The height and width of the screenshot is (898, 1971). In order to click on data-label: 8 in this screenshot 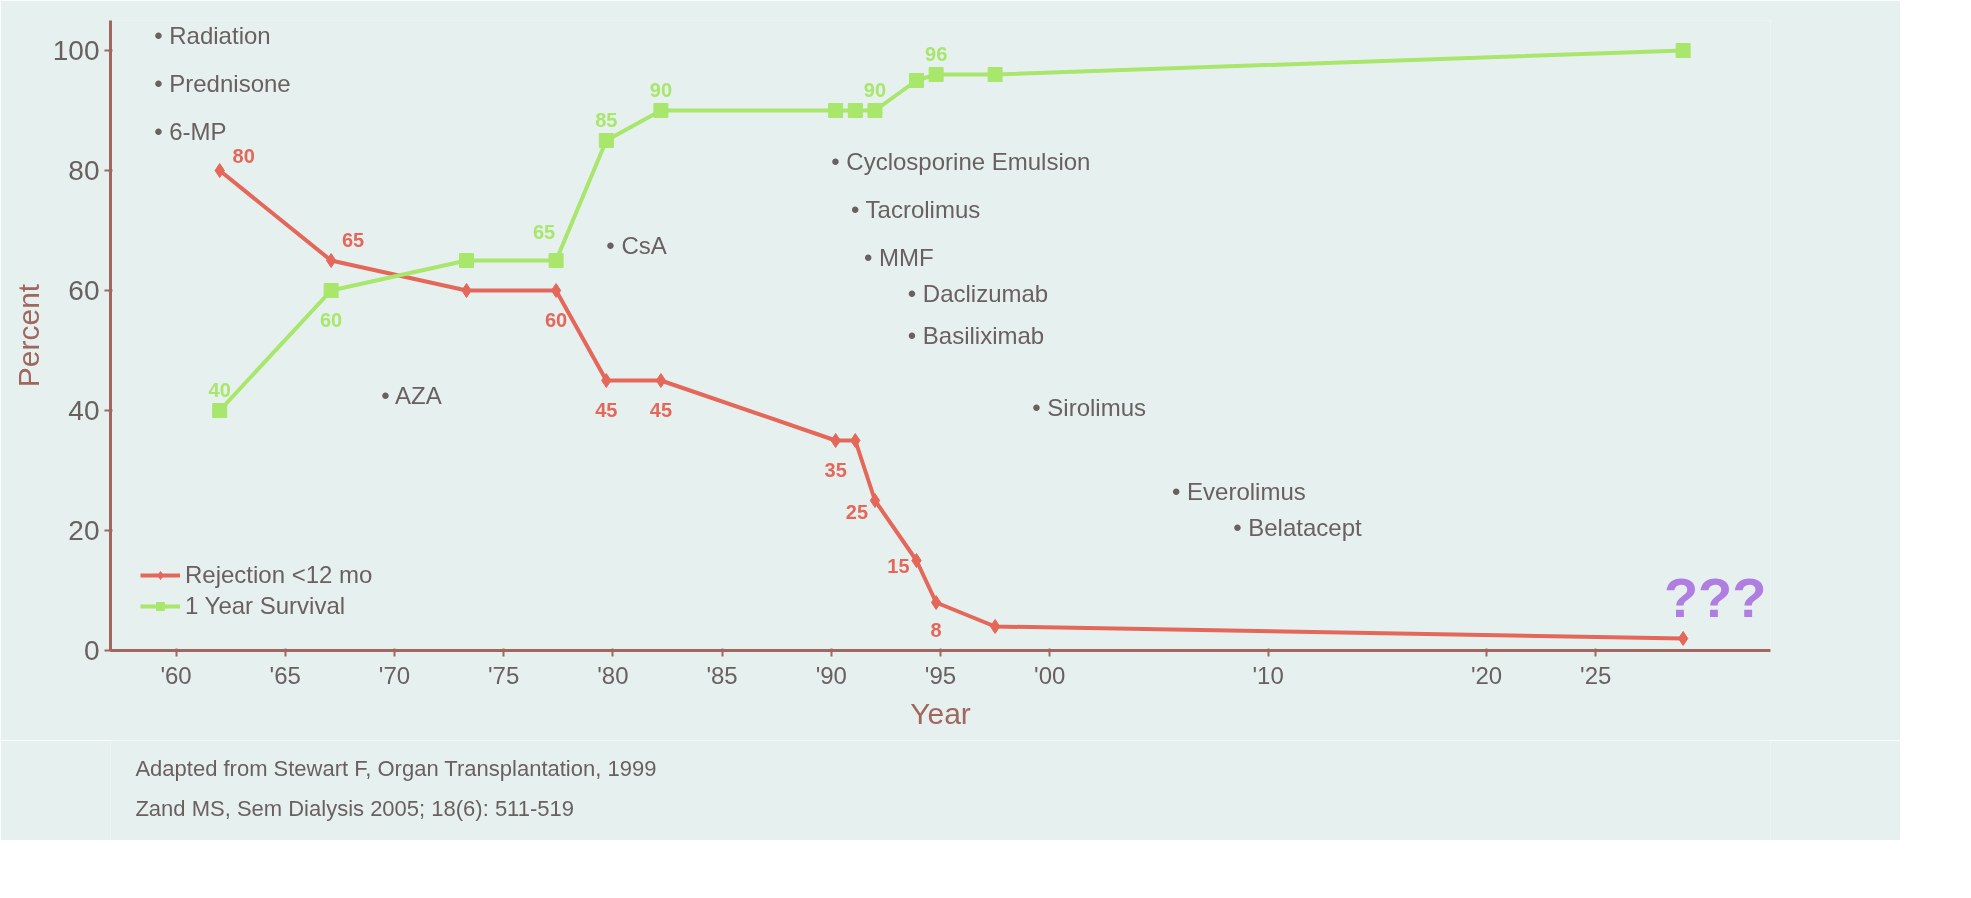, I will do `click(936, 629)`.